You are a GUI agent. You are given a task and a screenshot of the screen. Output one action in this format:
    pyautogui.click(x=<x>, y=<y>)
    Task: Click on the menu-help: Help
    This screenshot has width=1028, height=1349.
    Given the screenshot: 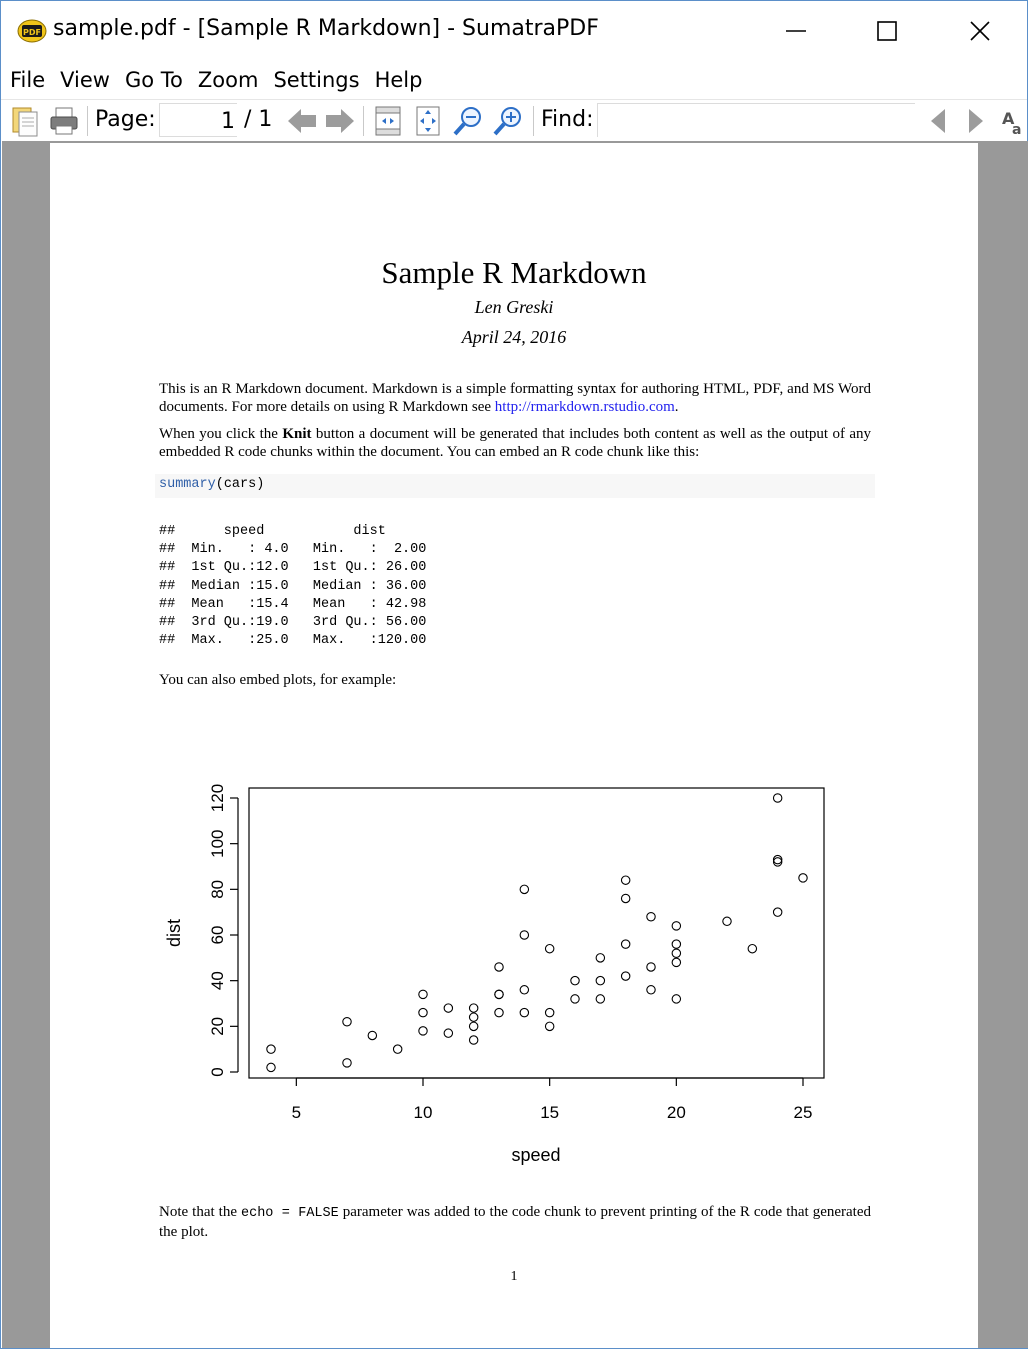 What is the action you would take?
    pyautogui.click(x=398, y=80)
    